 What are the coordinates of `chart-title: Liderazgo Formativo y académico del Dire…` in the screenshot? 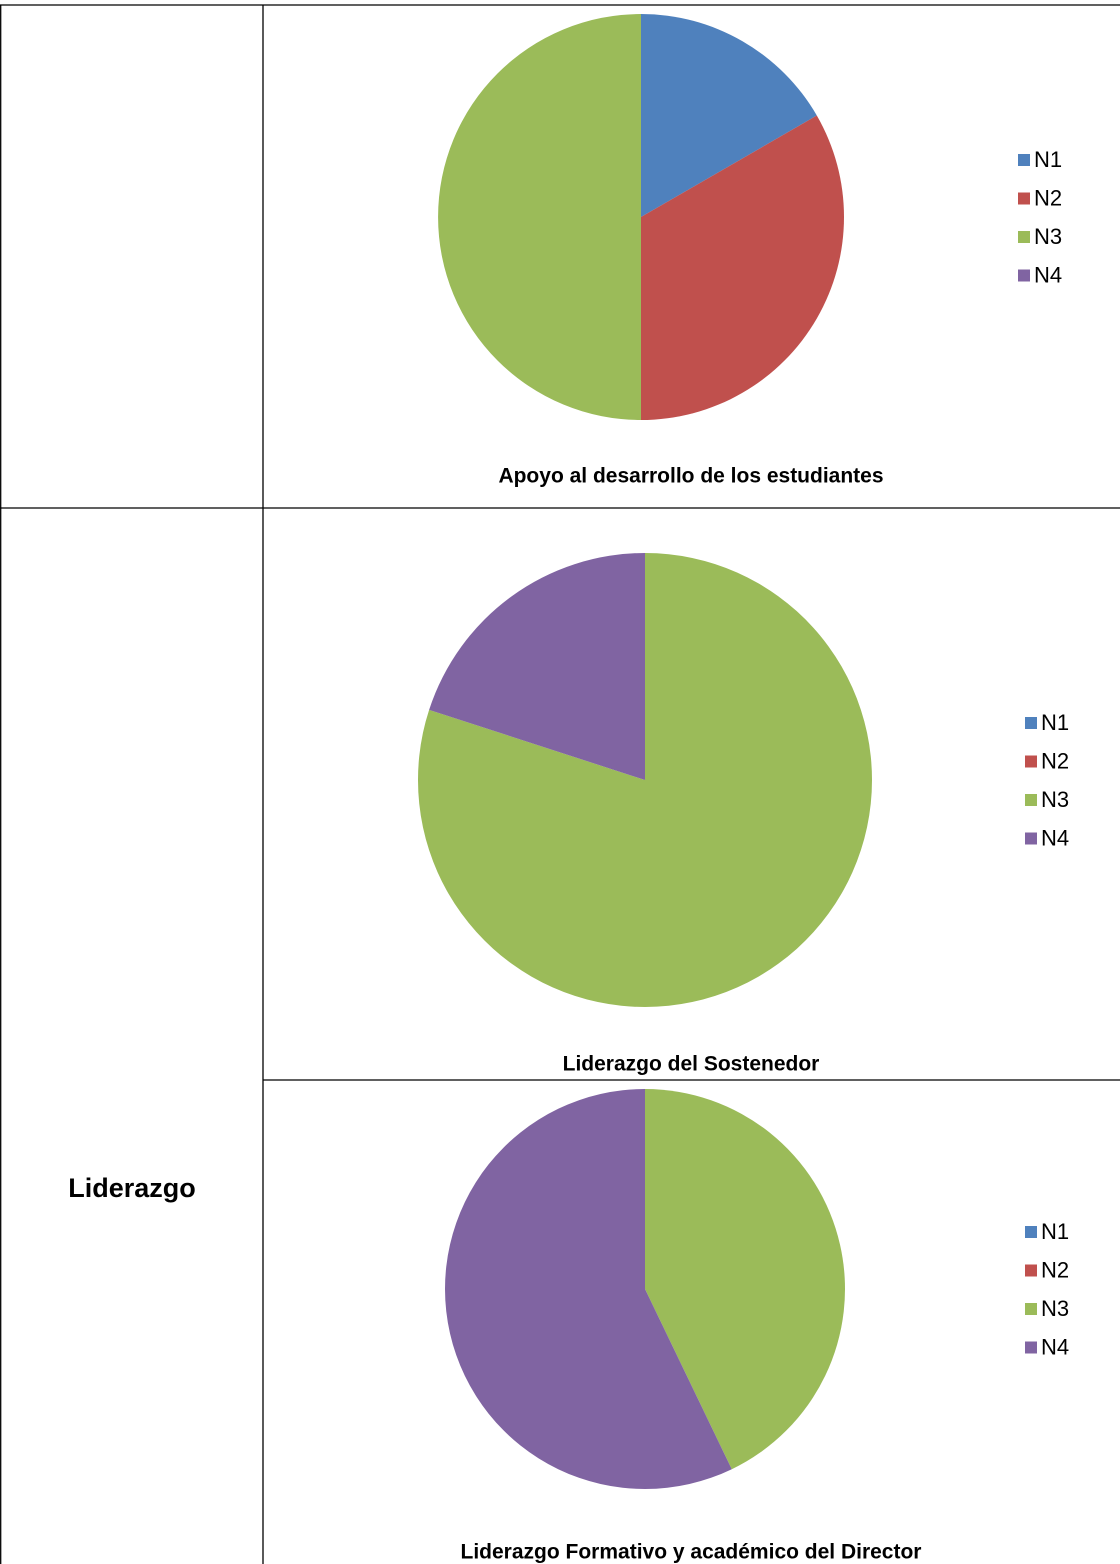 It's located at (691, 1552).